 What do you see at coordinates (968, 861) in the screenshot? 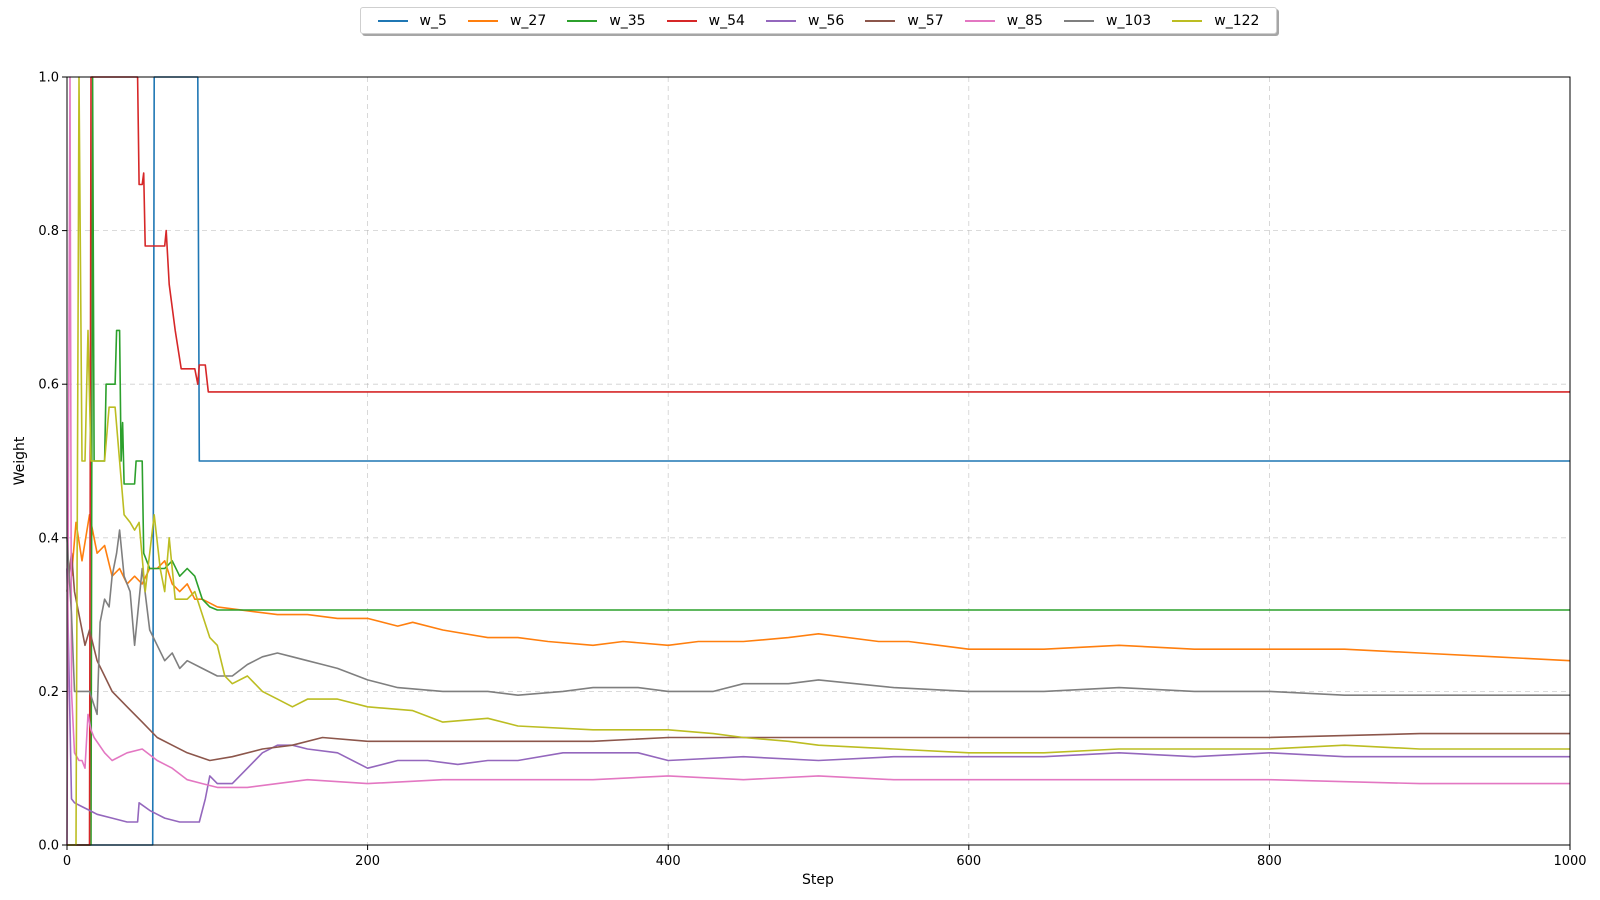
I see `x-tick-label: 600` at bounding box center [968, 861].